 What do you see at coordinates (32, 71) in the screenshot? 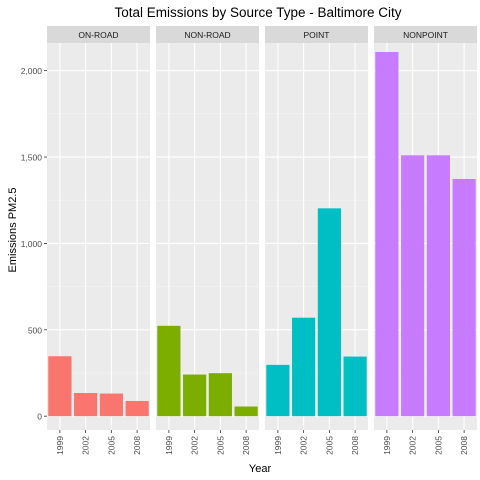
I see `y-tick-label: 2,000` at bounding box center [32, 71].